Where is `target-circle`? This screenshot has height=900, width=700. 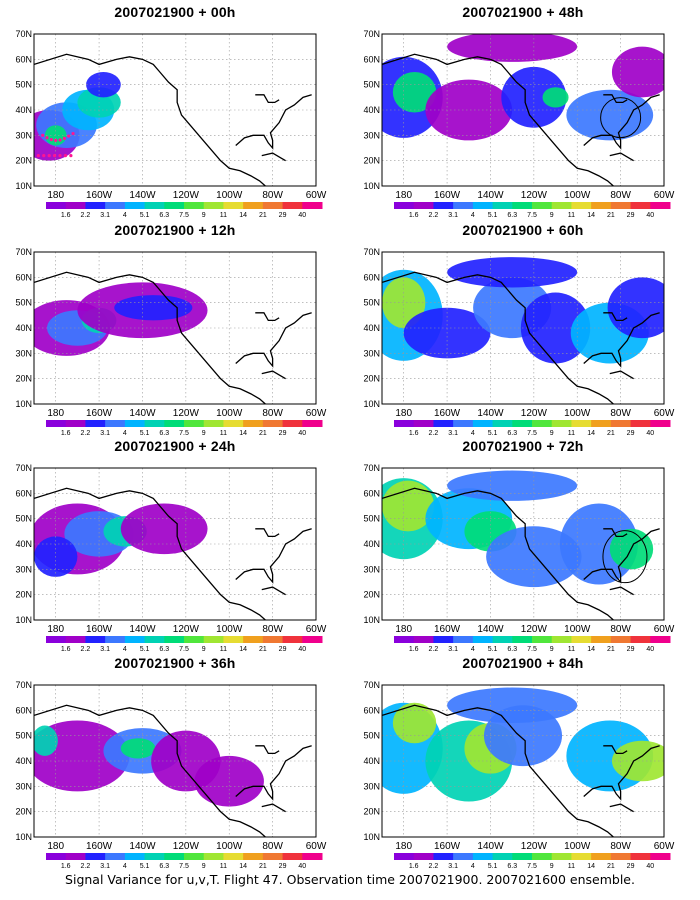 target-circle is located at coordinates (621, 118).